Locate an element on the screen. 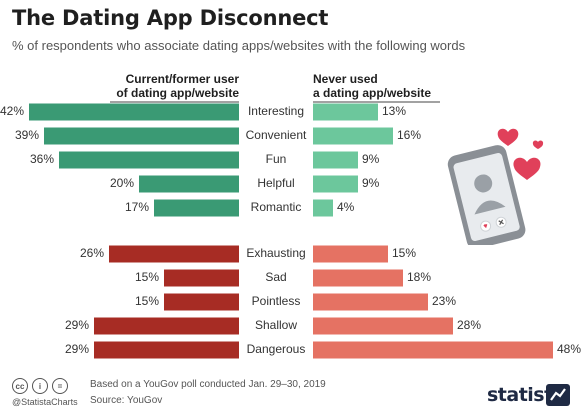 This screenshot has height=414, width=582. right-header-line: Never used is located at coordinates (345, 79).